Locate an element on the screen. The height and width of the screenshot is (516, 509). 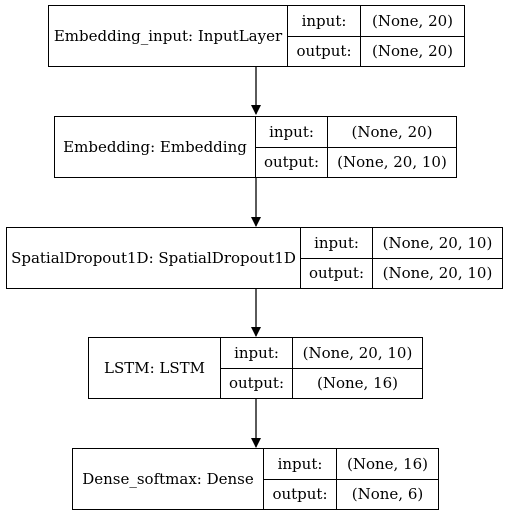
port-row-output: output: (None, 6) is located at coordinates (351, 493).